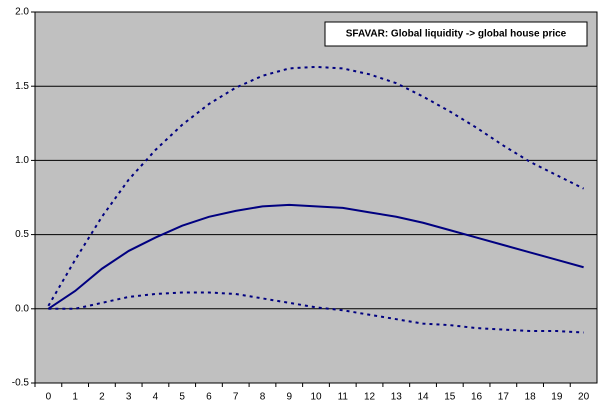 The height and width of the screenshot is (405, 599). I want to click on y-tick-label: 1.0, so click(22, 160).